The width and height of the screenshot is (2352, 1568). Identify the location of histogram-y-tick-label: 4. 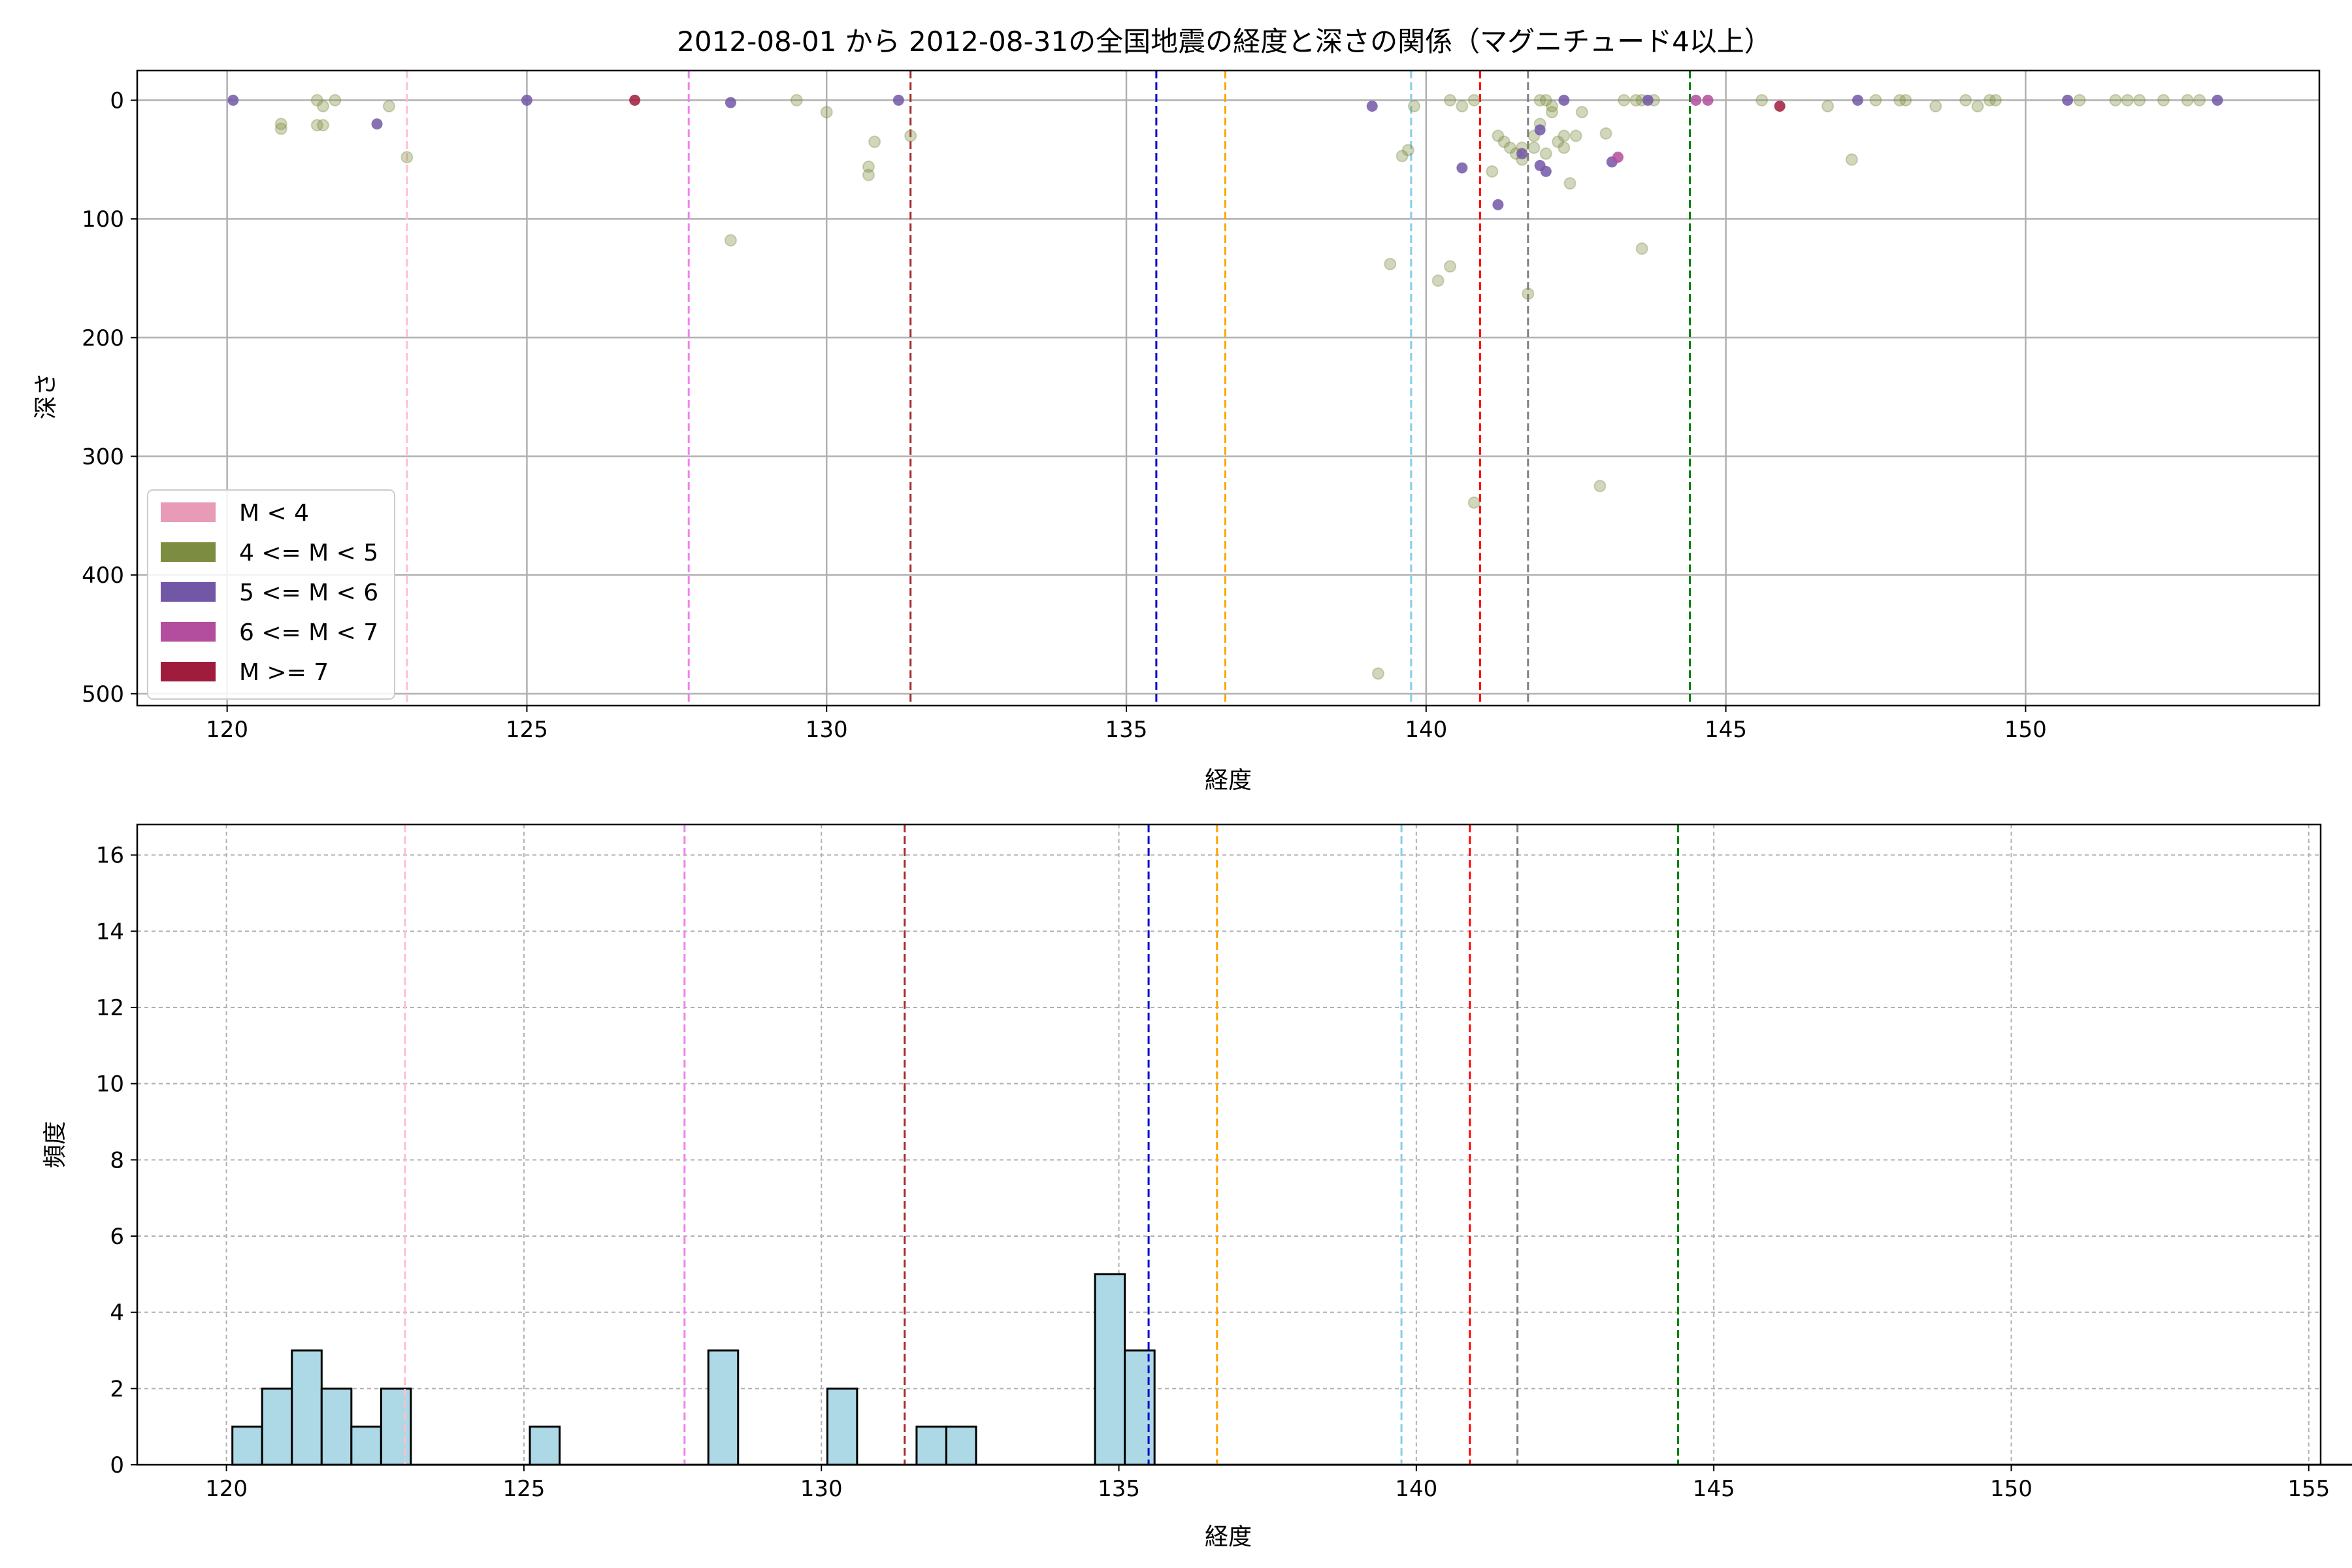
(117, 1313).